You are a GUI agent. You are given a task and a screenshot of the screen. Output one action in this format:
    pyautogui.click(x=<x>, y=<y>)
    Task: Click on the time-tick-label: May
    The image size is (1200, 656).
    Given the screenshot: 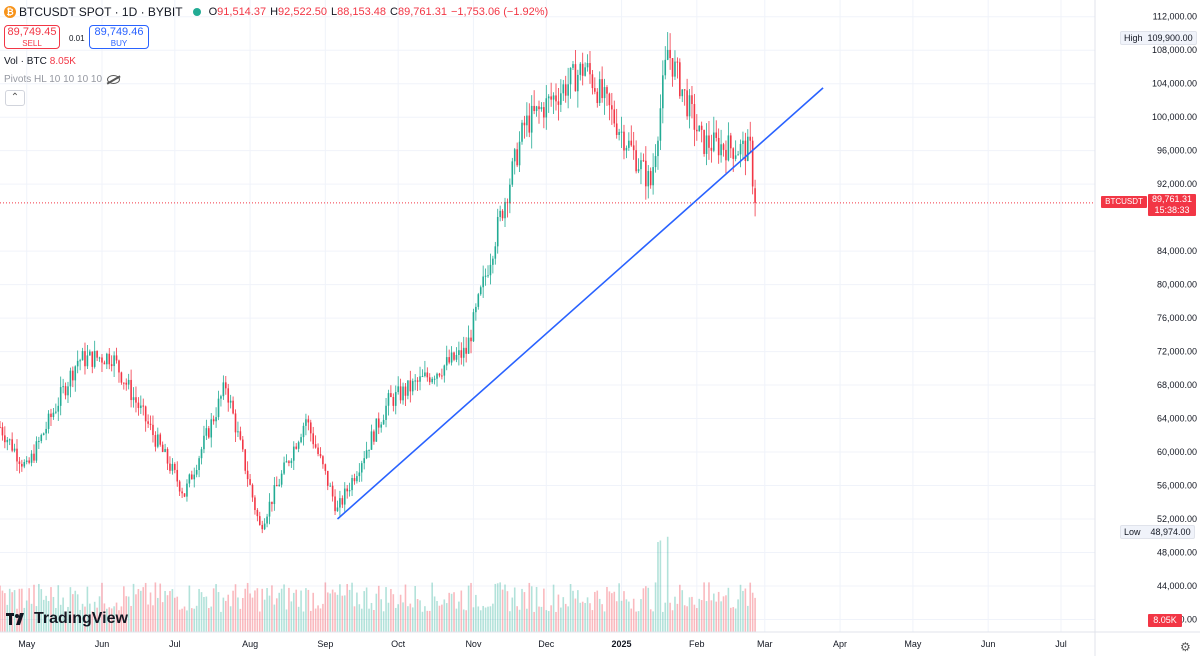 What is the action you would take?
    pyautogui.click(x=913, y=644)
    